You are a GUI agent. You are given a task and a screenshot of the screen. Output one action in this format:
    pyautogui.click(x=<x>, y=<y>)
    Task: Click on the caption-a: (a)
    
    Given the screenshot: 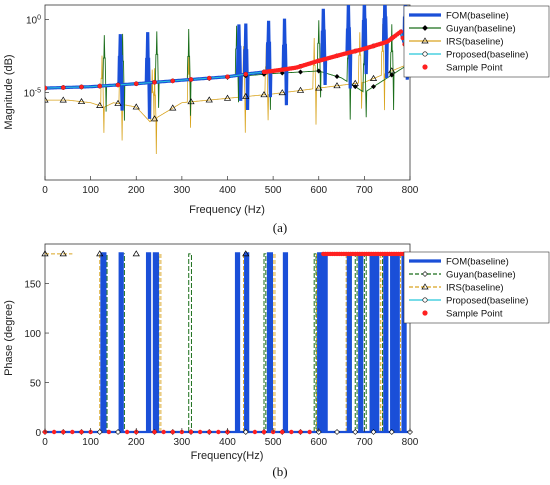 What is the action you would take?
    pyautogui.click(x=280, y=227)
    